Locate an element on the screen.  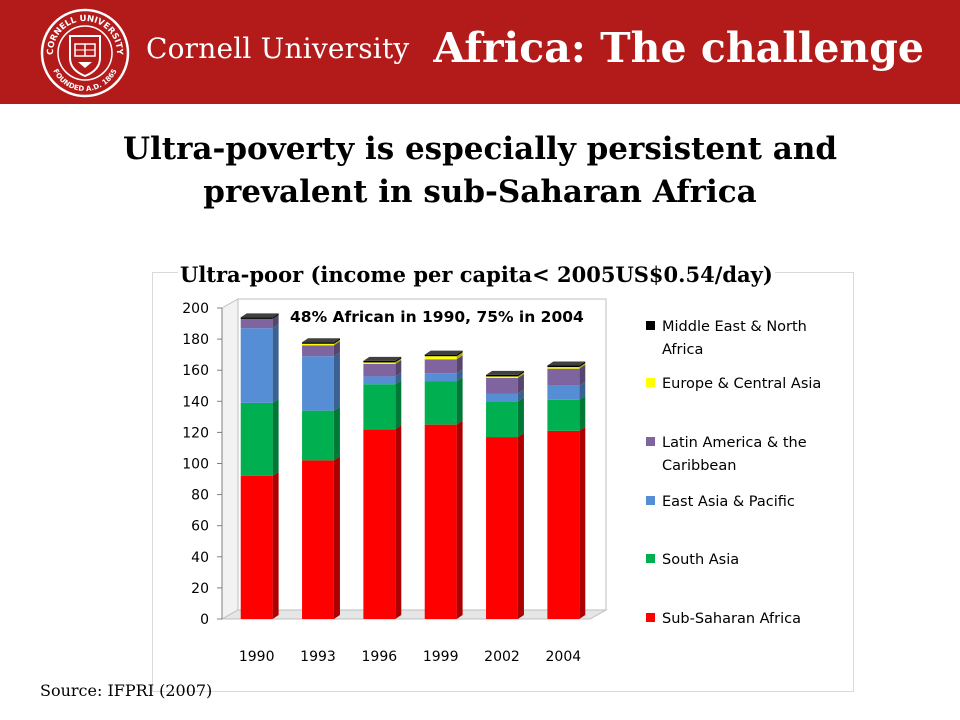
legend-label: Africa is located at coordinates (682, 350).